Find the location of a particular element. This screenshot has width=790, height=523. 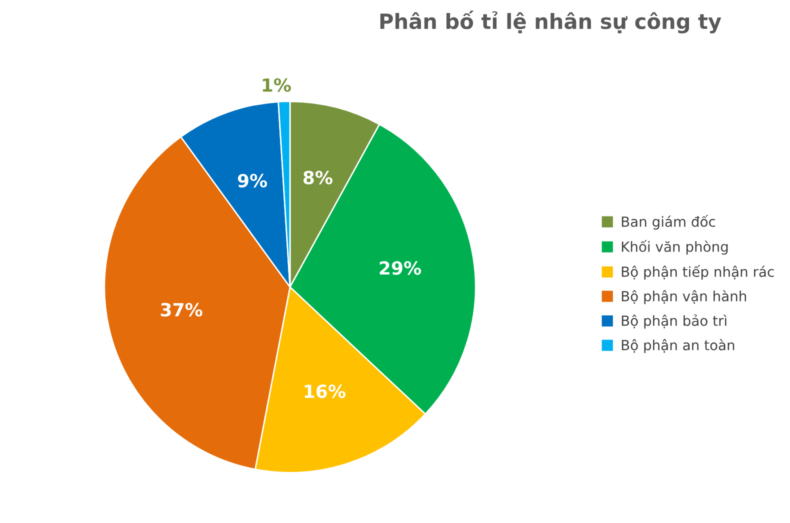

data-label: 16% is located at coordinates (325, 391).